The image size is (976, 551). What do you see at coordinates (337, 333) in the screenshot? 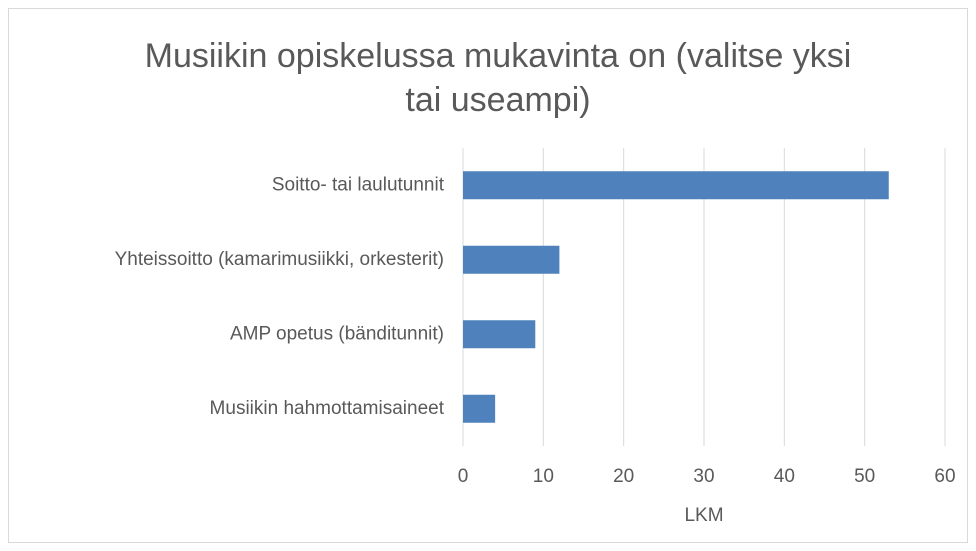
I see `y-tick-label: AMP opetus (bänditunnit)` at bounding box center [337, 333].